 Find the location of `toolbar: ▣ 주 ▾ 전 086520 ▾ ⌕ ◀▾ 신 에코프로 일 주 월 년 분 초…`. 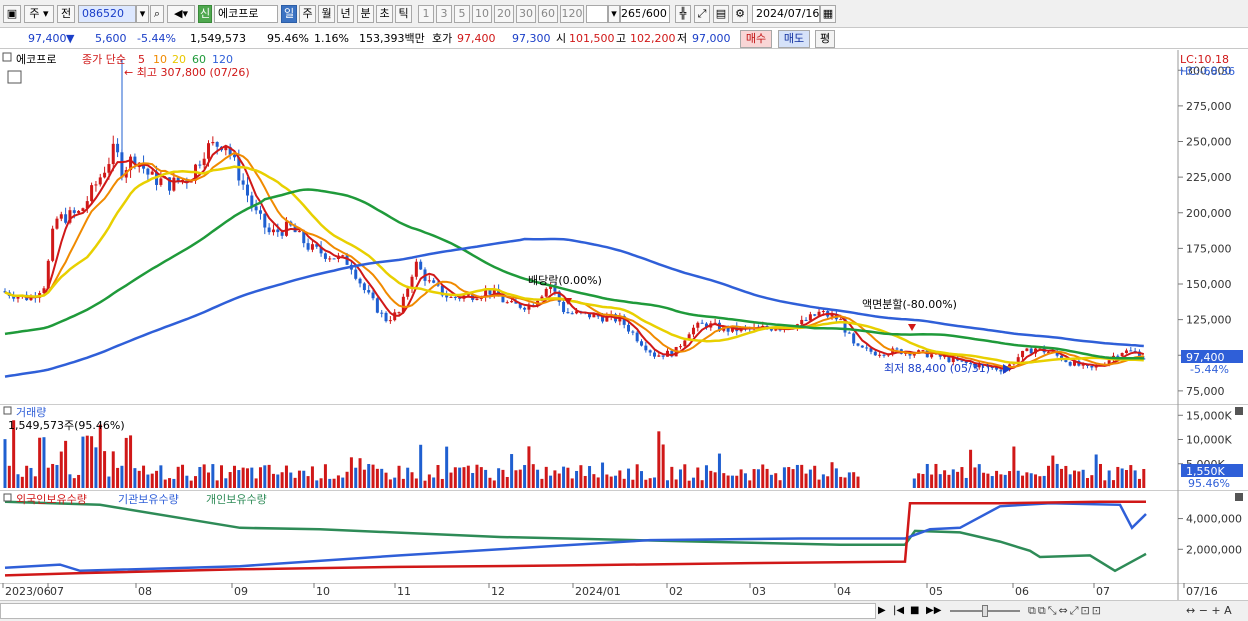

toolbar: ▣ 주 ▾ 전 086520 ▾ ⌕ ◀▾ 신 에코프로 일 주 월 년 분 초… is located at coordinates (624, 14).